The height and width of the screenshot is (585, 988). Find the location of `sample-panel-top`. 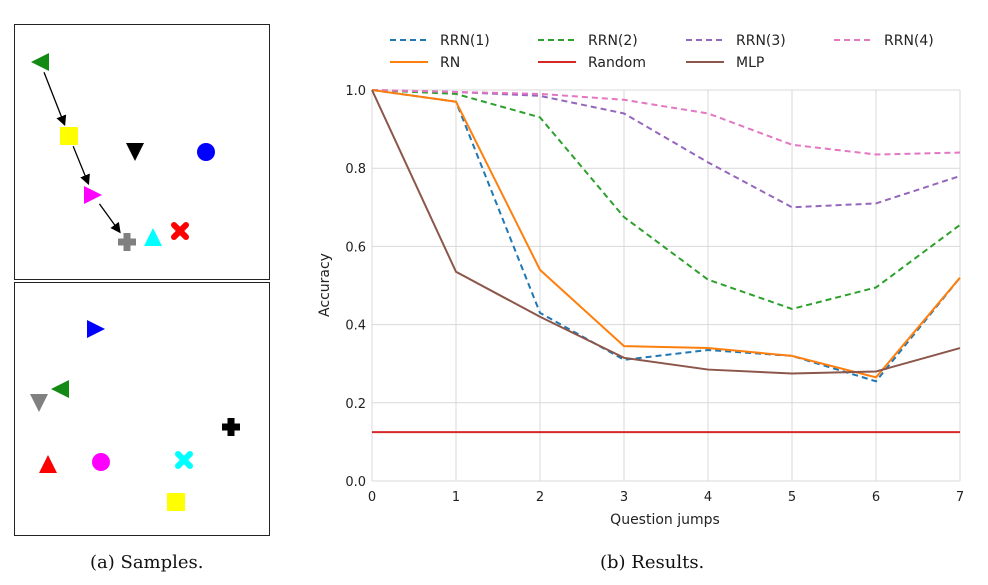

sample-panel-top is located at coordinates (142, 152).